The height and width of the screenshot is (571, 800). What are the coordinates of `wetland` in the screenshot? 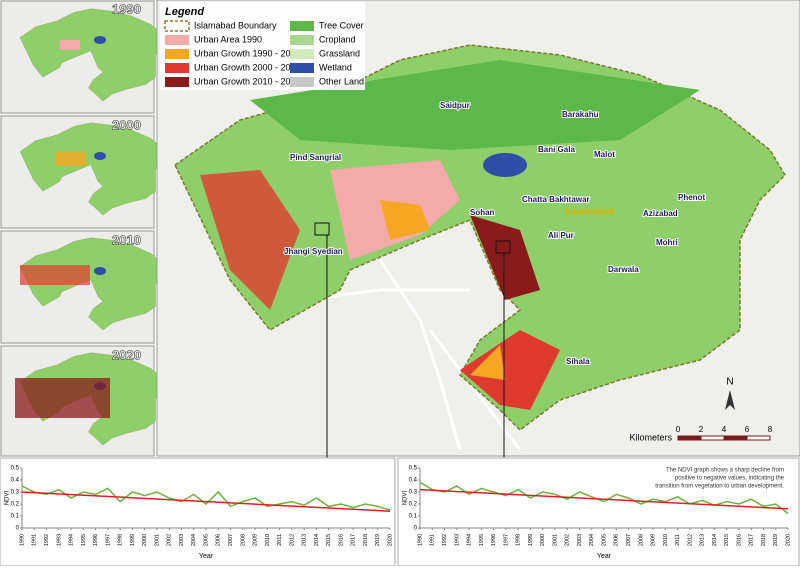 It's located at (505, 165).